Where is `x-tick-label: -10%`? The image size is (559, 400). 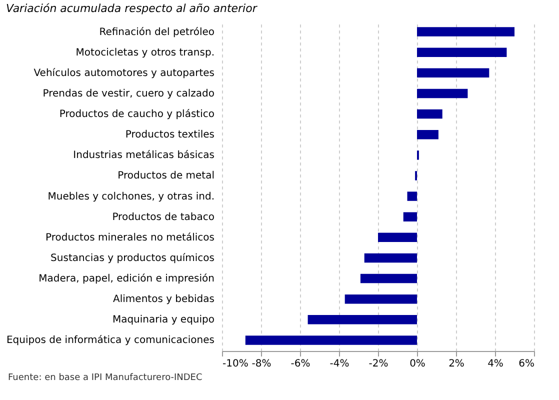
x-tick-label: -10% is located at coordinates (235, 364).